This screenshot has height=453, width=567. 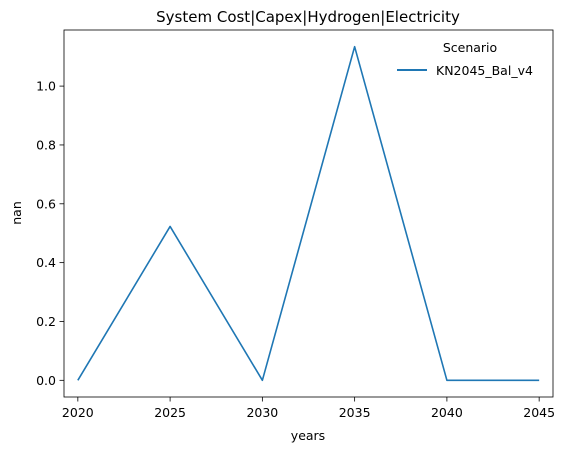 What do you see at coordinates (484, 70) in the screenshot?
I see `legend-entry-label: KN2045_Bal_v4` at bounding box center [484, 70].